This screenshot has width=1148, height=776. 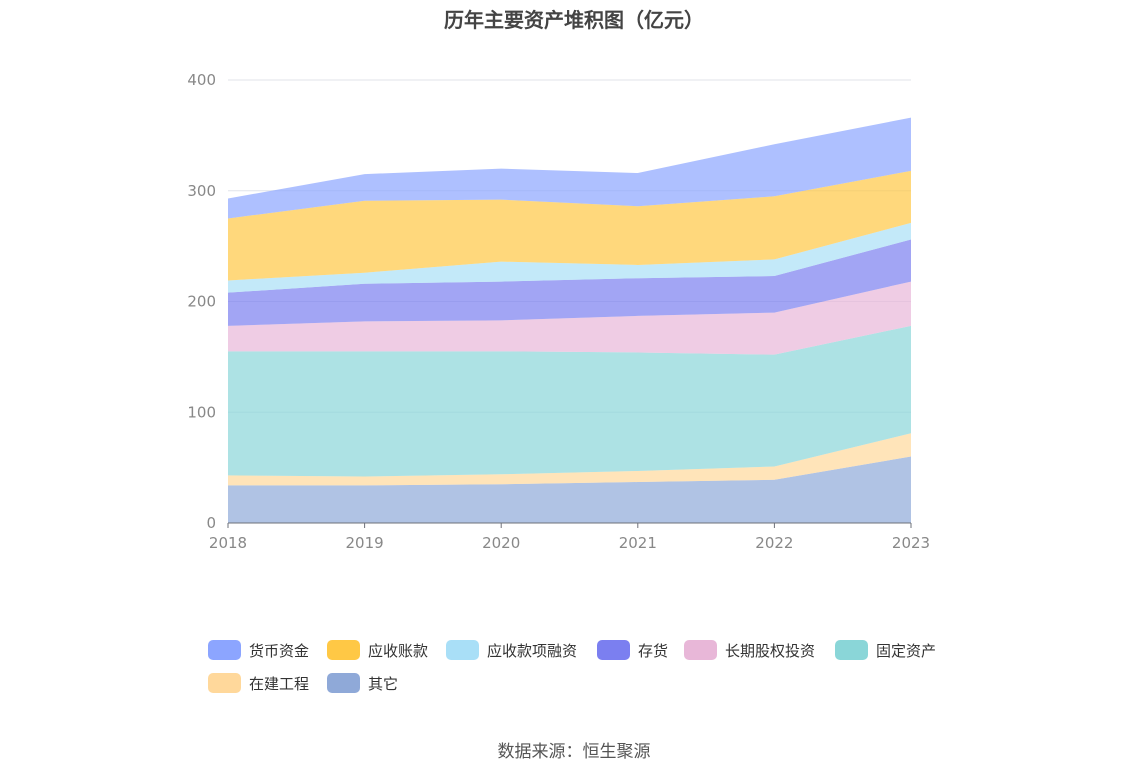 I want to click on legend-label: 存货, so click(x=653, y=650).